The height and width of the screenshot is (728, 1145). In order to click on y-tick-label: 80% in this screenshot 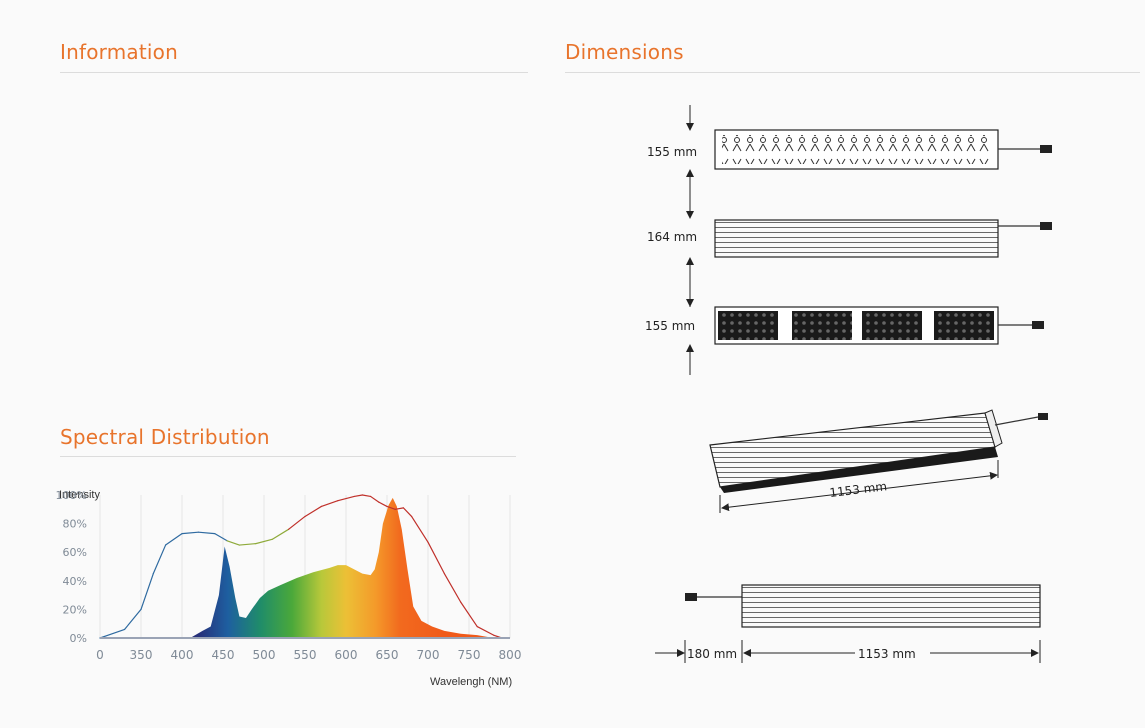, I will do `click(75, 524)`.